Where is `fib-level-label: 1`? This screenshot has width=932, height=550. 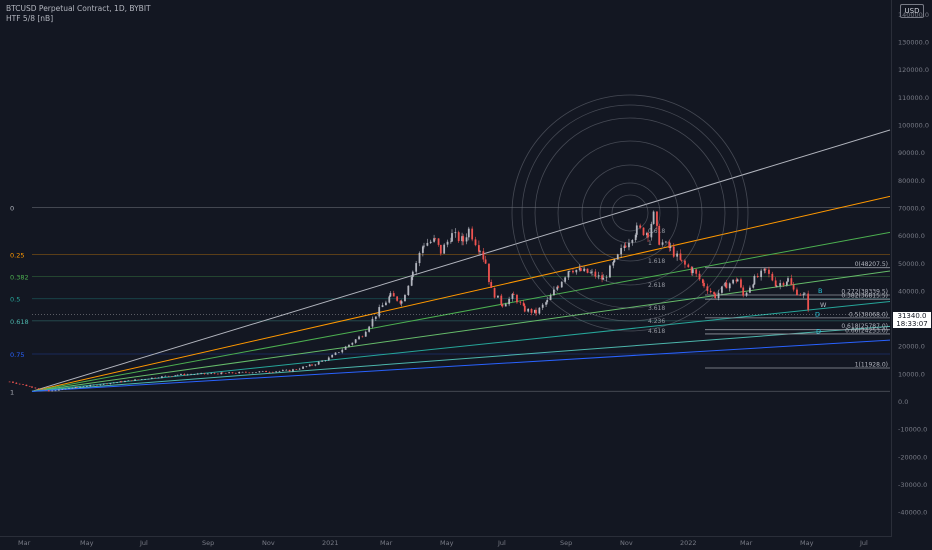 fib-level-label: 1 is located at coordinates (12, 392).